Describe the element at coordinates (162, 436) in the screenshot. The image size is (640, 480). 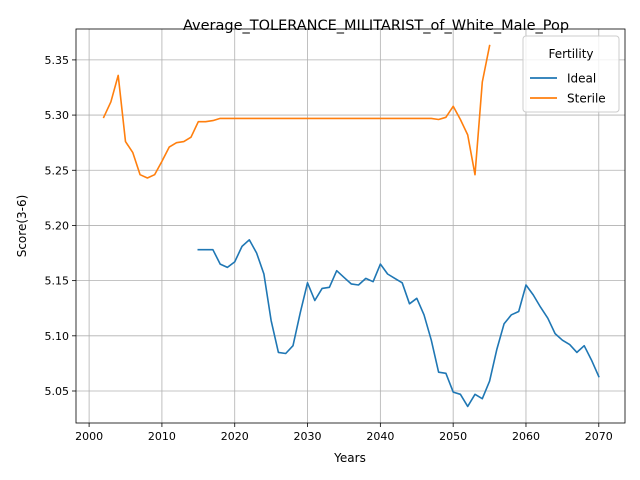
I see `x-tick-label: 2010` at that location.